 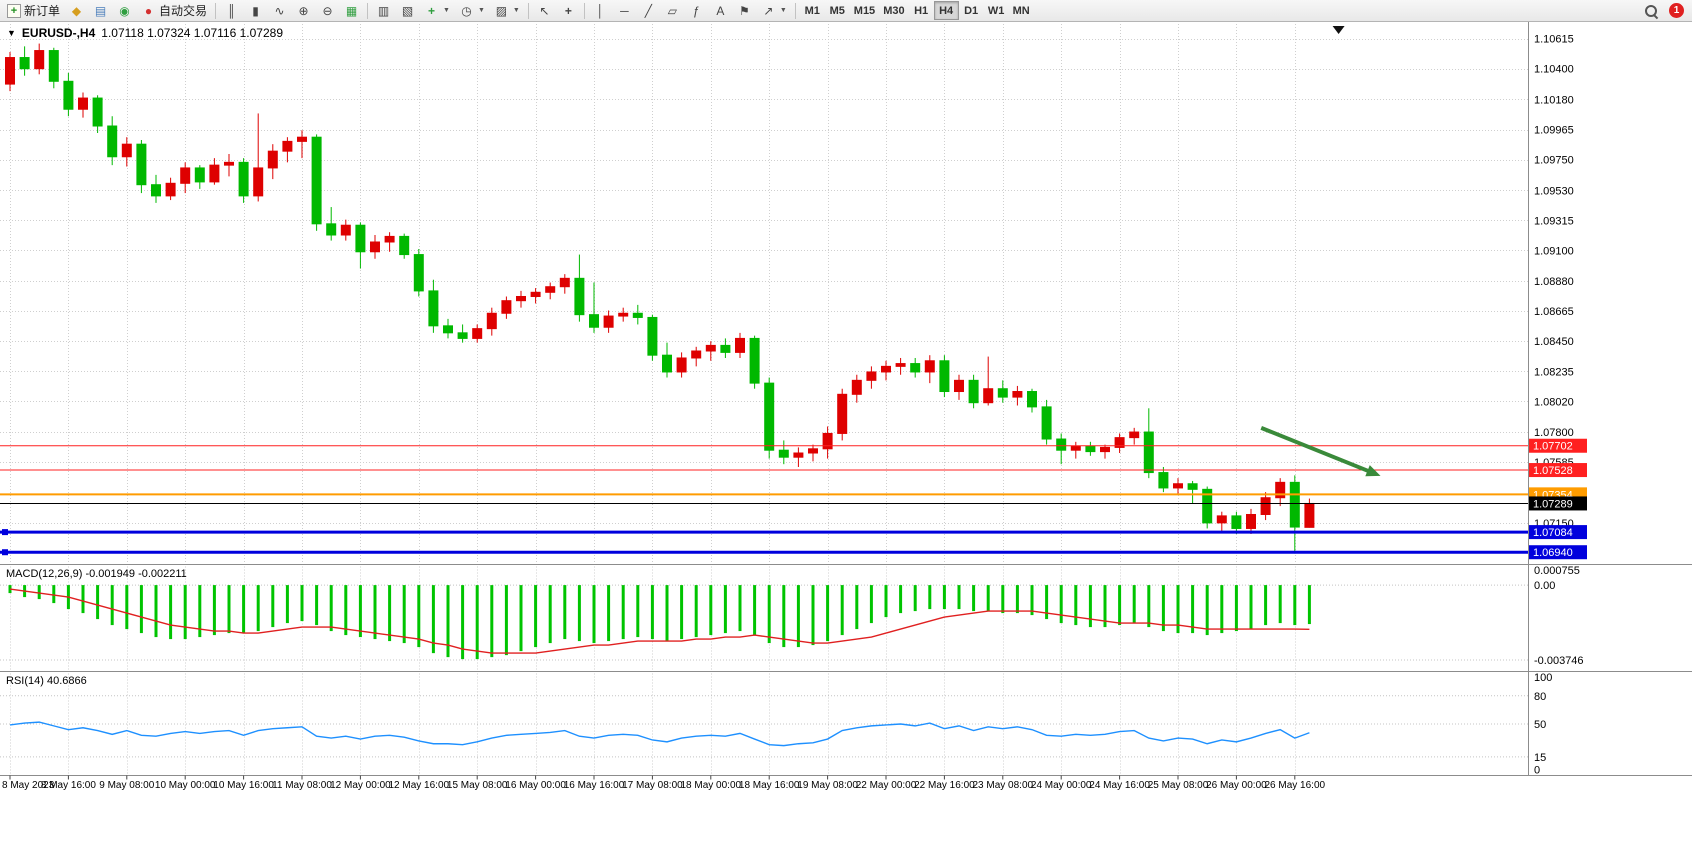 What do you see at coordinates (351, 10) in the screenshot?
I see `tile-windows-button: ▦` at bounding box center [351, 10].